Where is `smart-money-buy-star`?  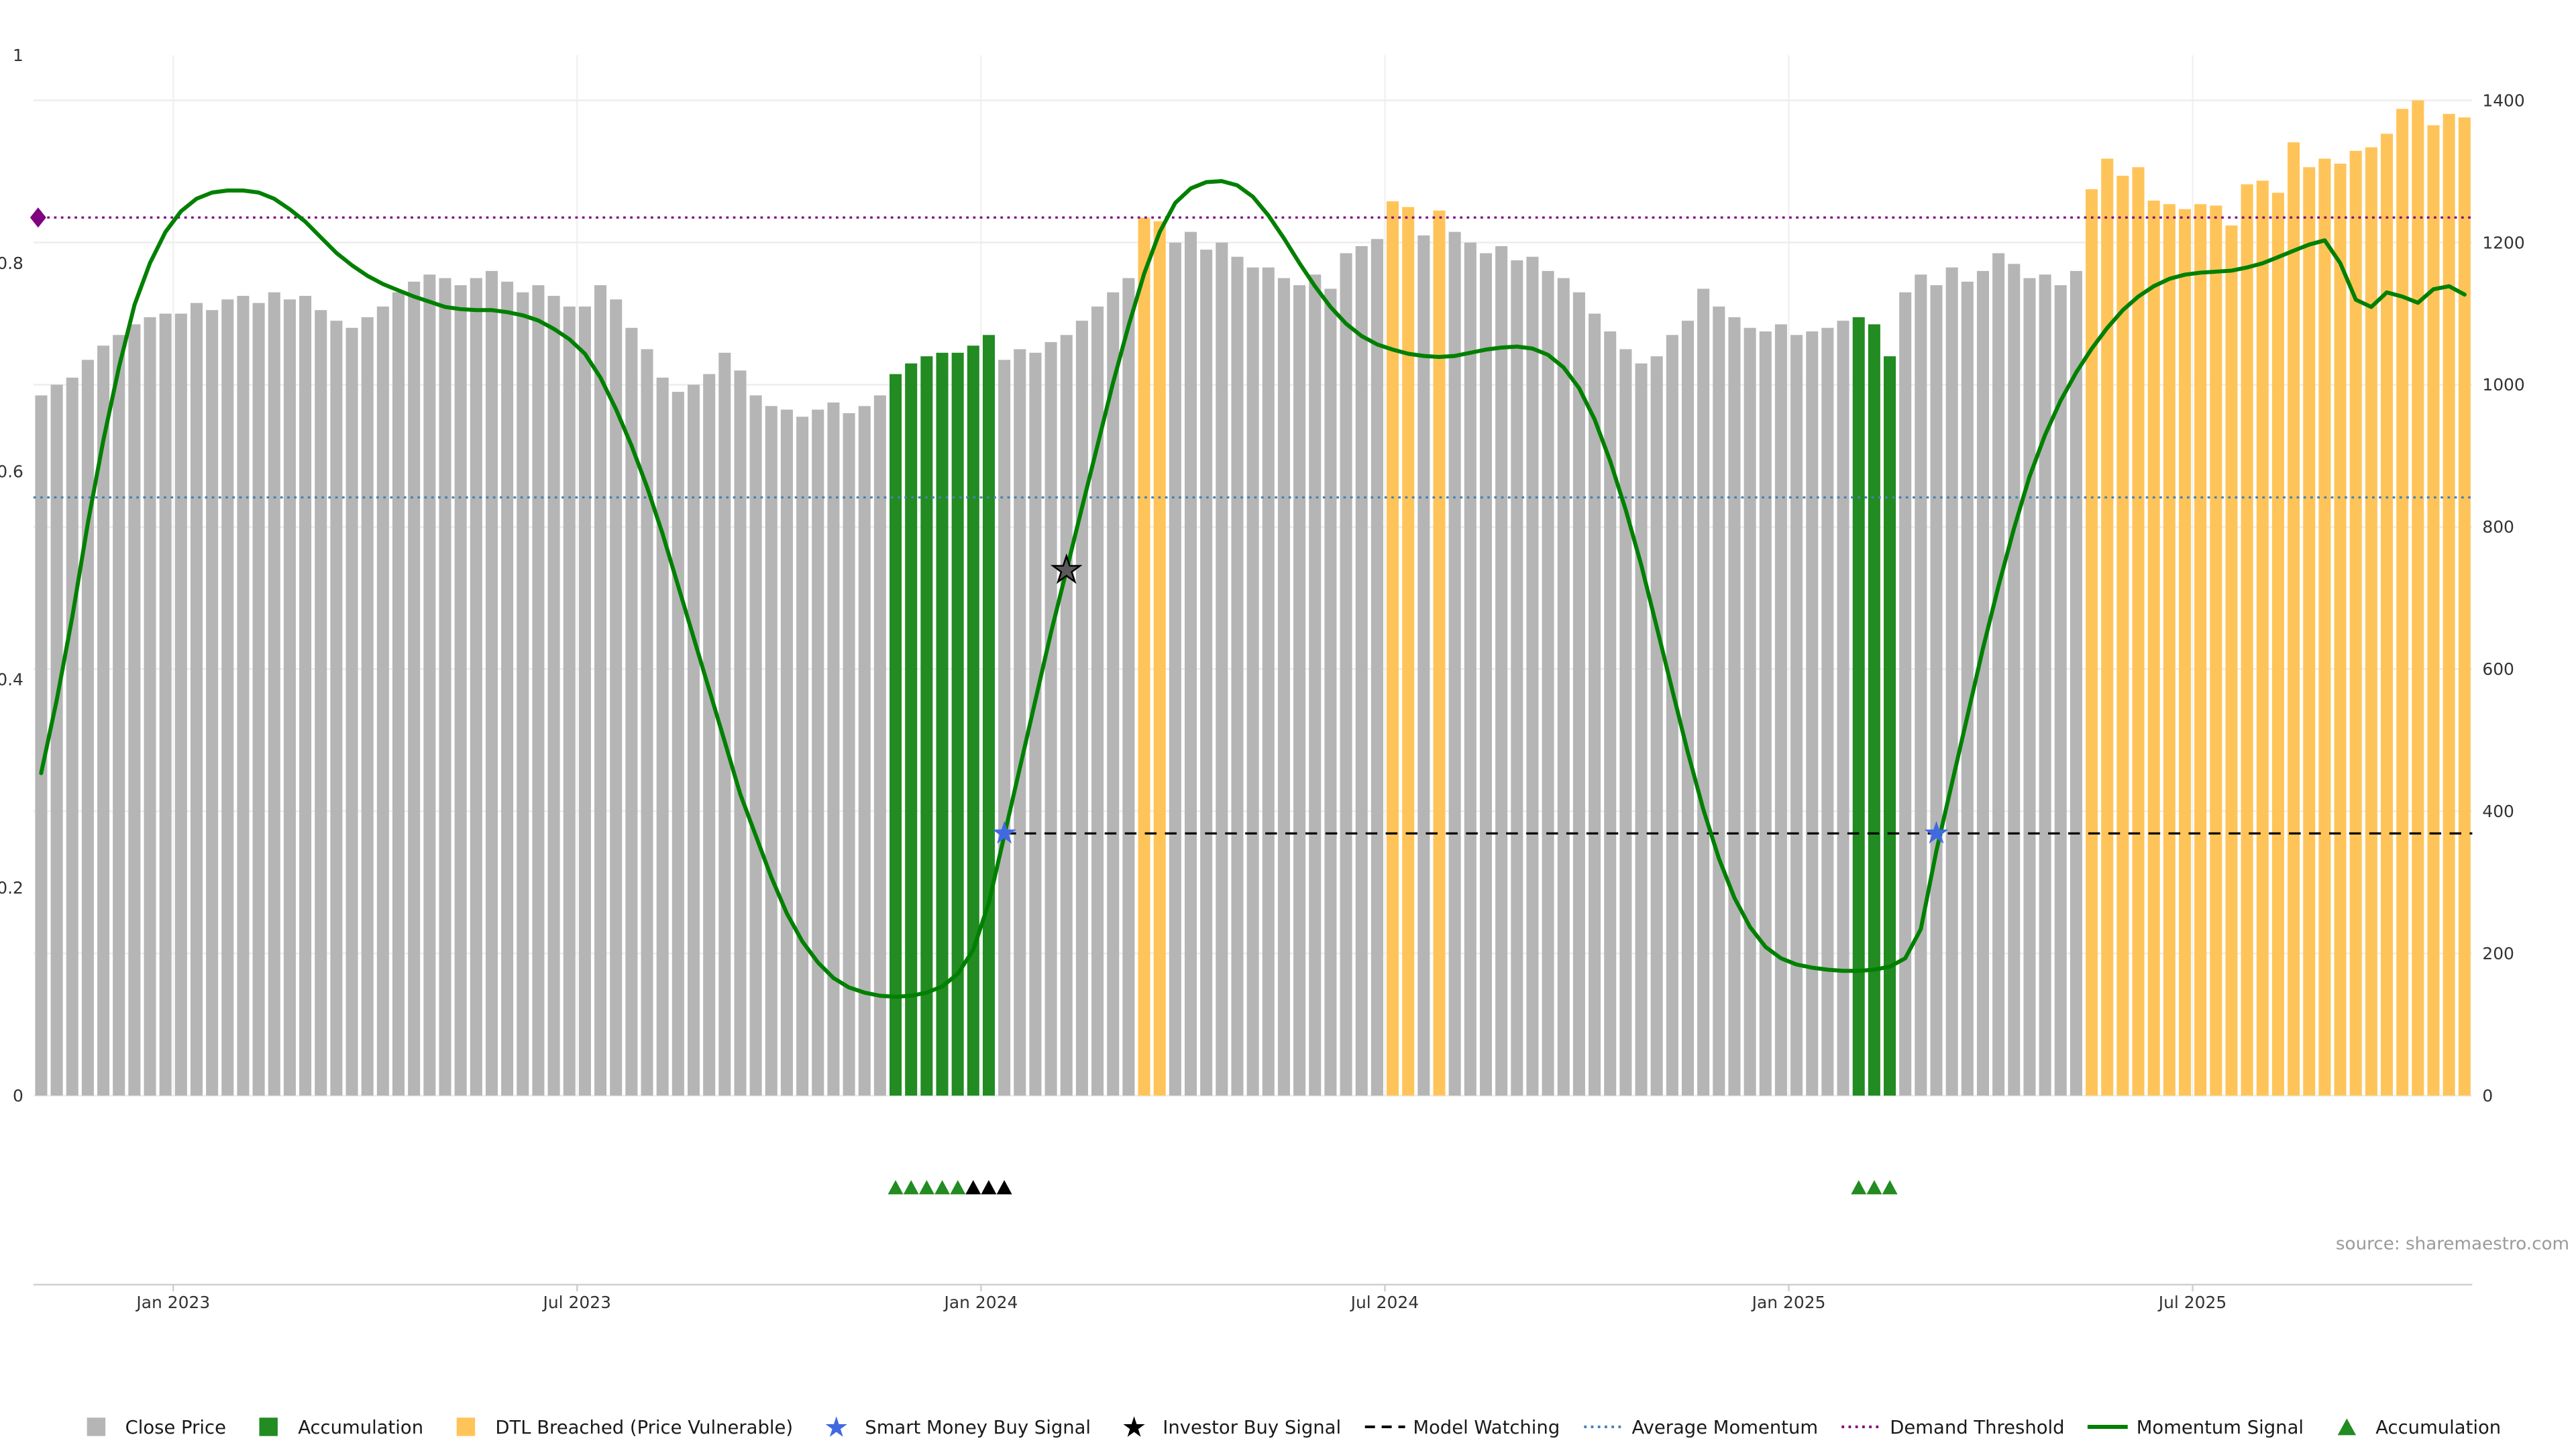 smart-money-buy-star is located at coordinates (1004, 832).